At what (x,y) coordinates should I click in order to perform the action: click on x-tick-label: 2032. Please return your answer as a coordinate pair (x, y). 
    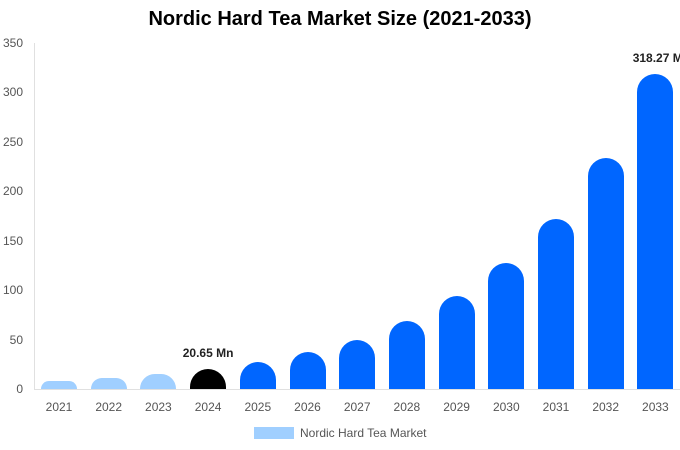
    Looking at the image, I should click on (606, 407).